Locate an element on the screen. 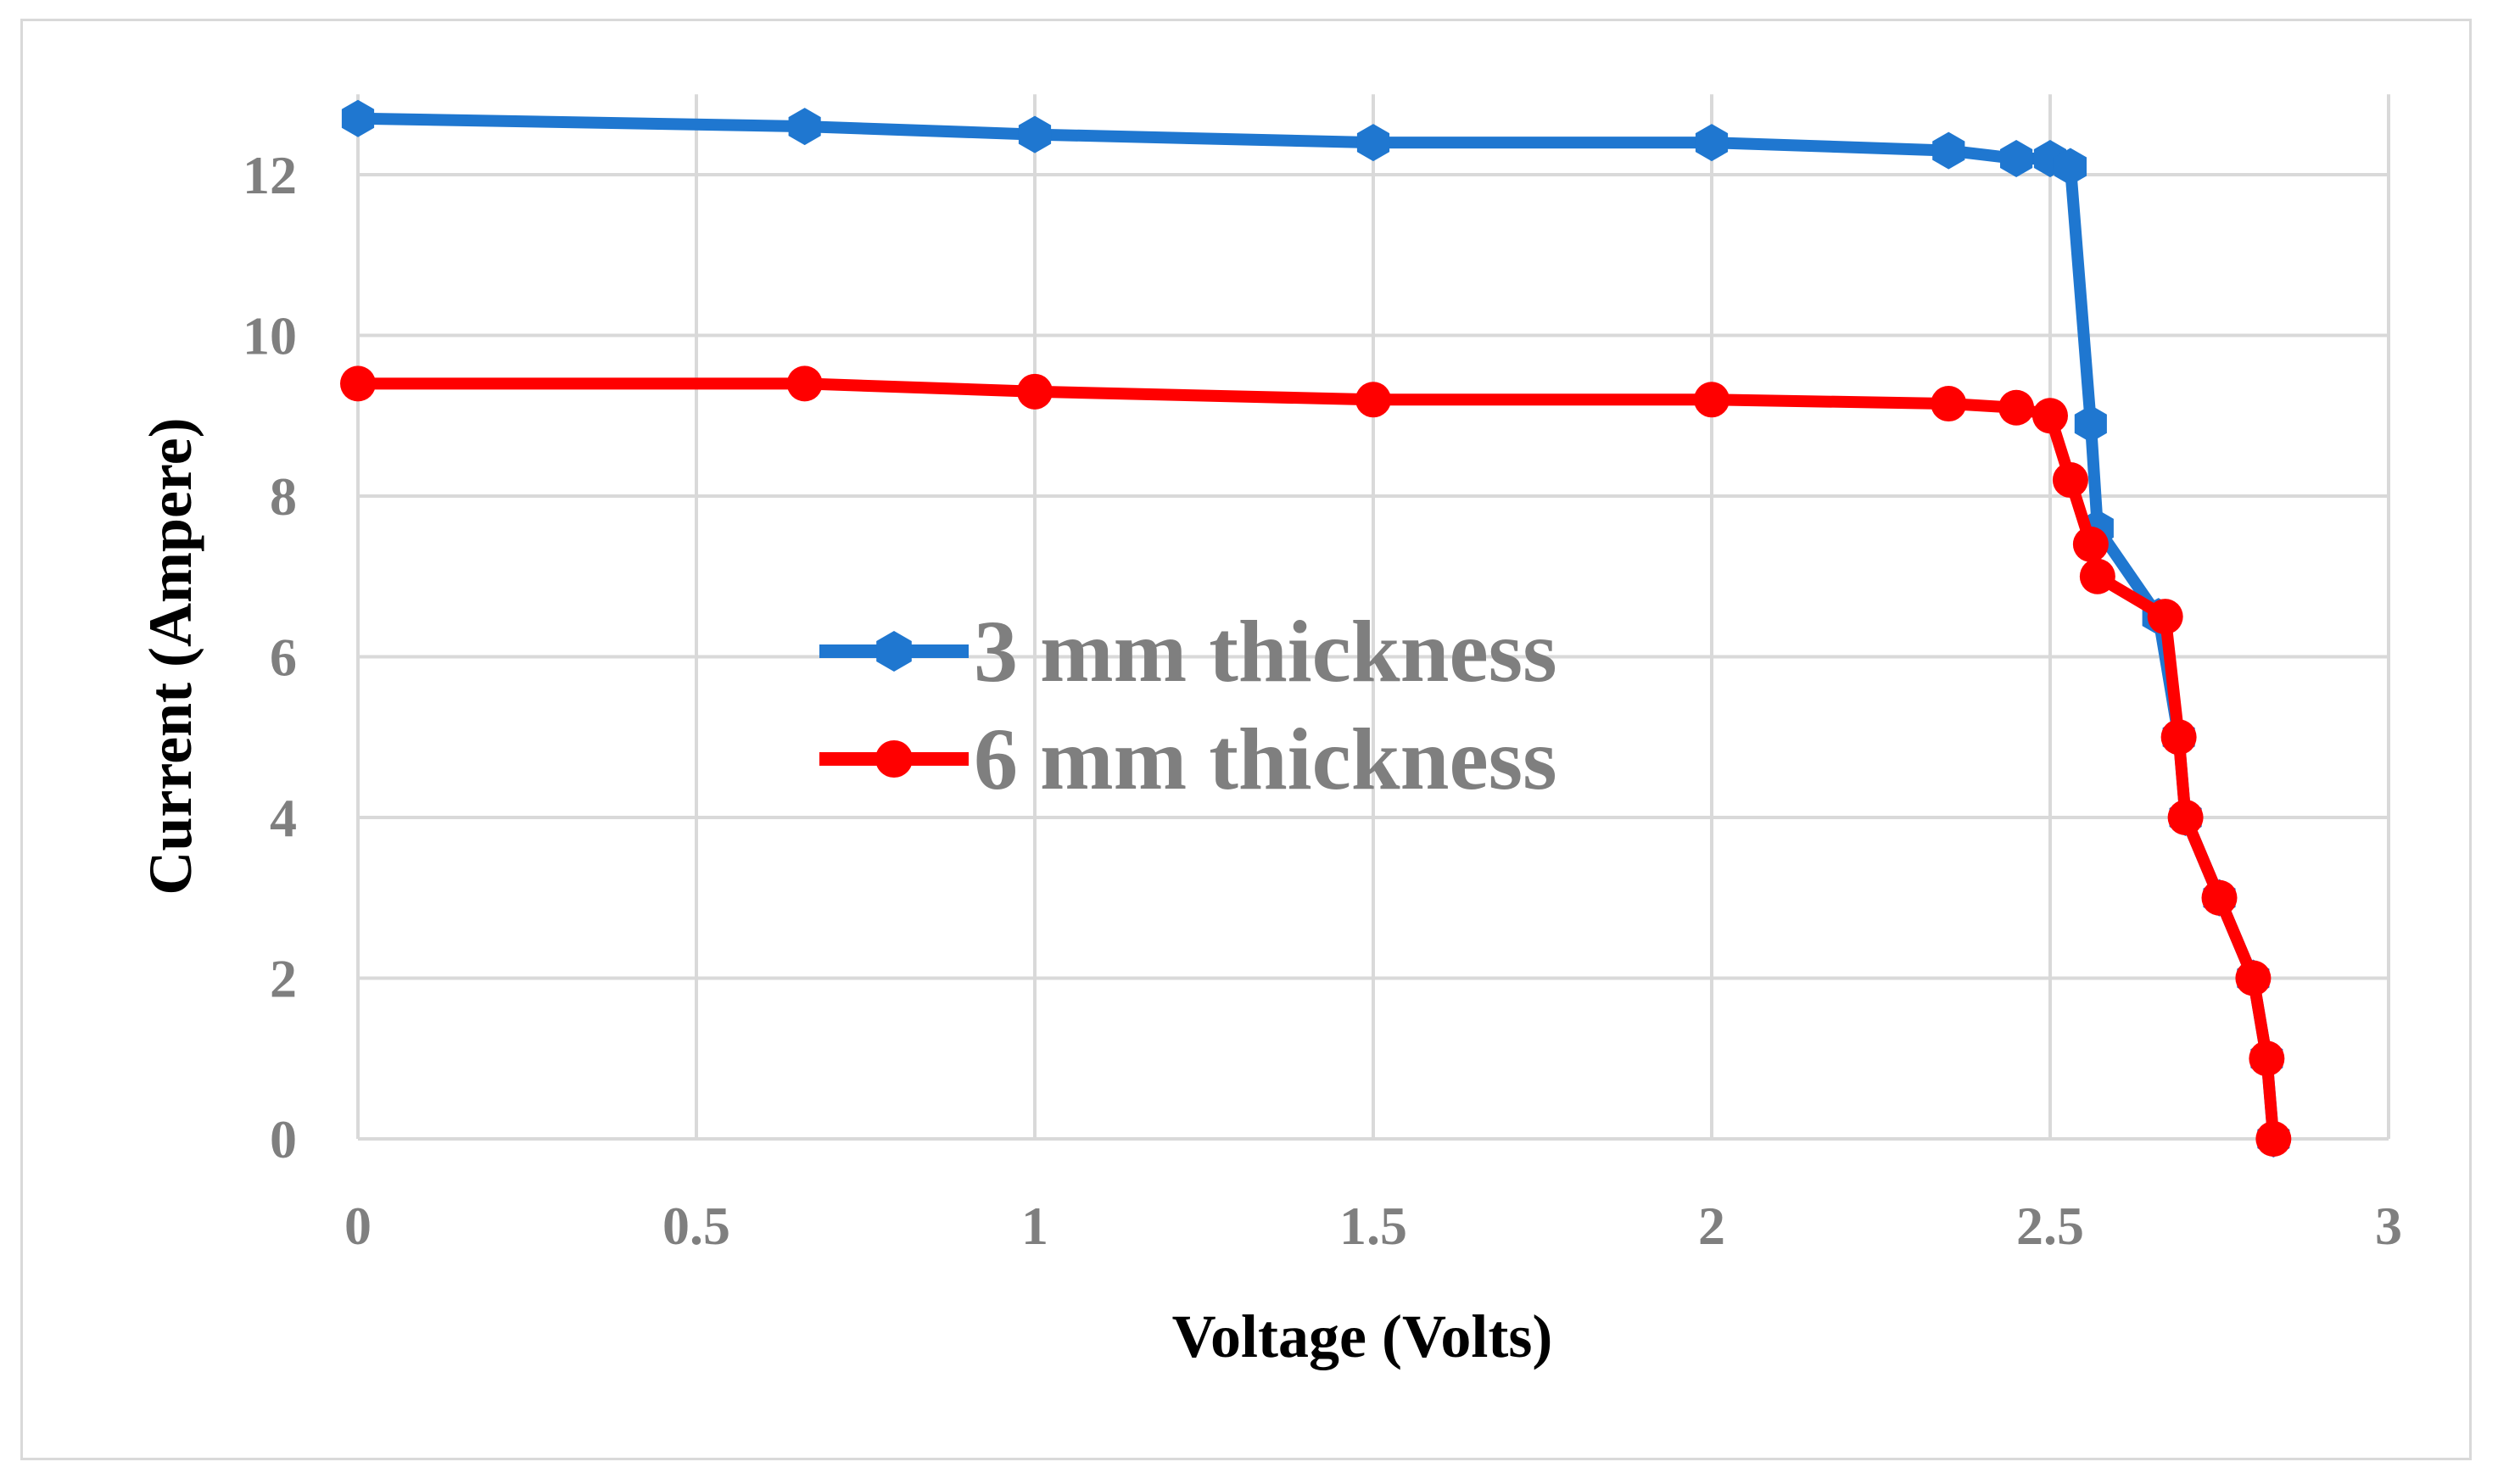 The width and height of the screenshot is (2498, 1484). legend-label-6mm: 6 mm thickness is located at coordinates (1265, 759).